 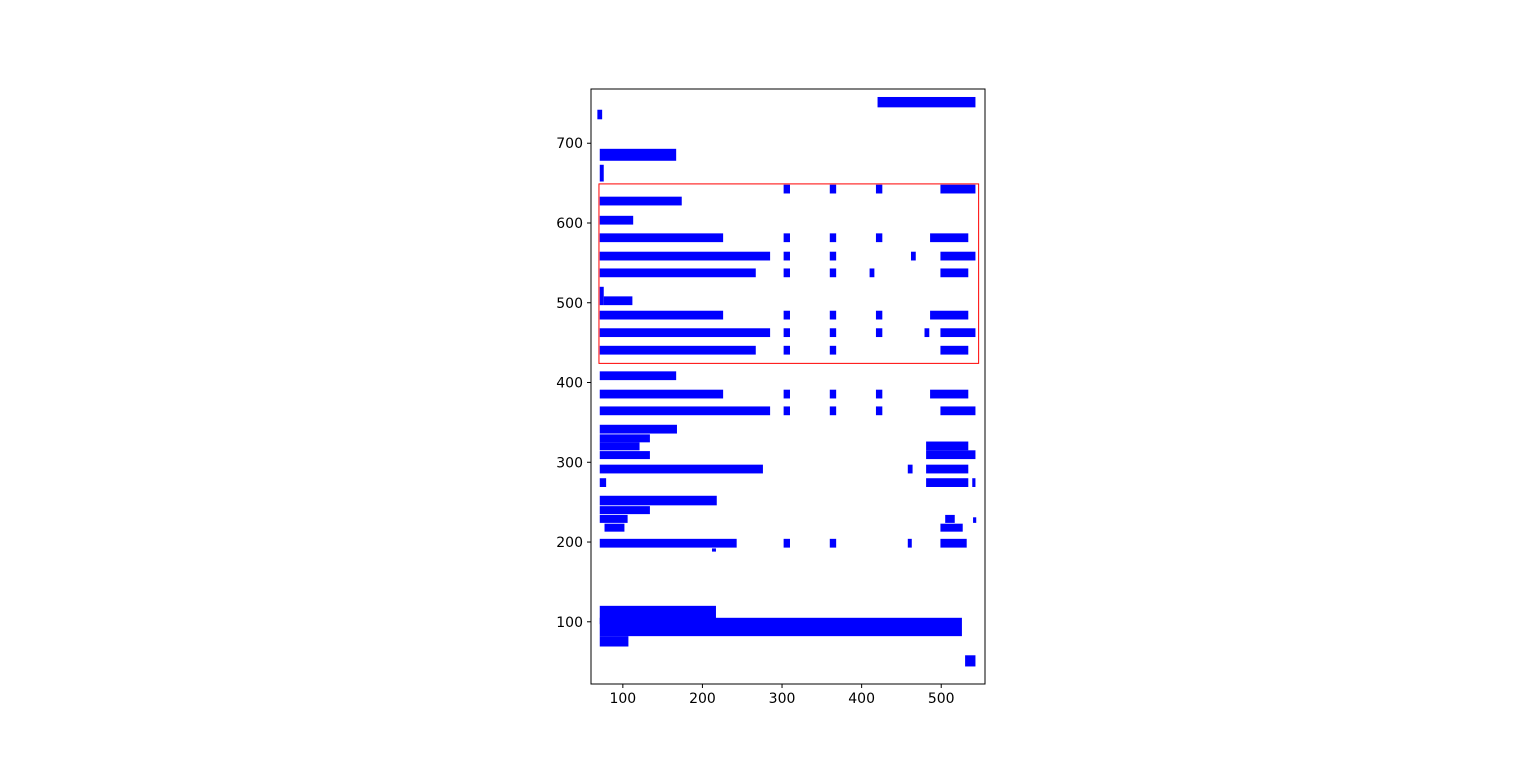 I want to click on y-tick-label: 400, so click(x=569, y=384).